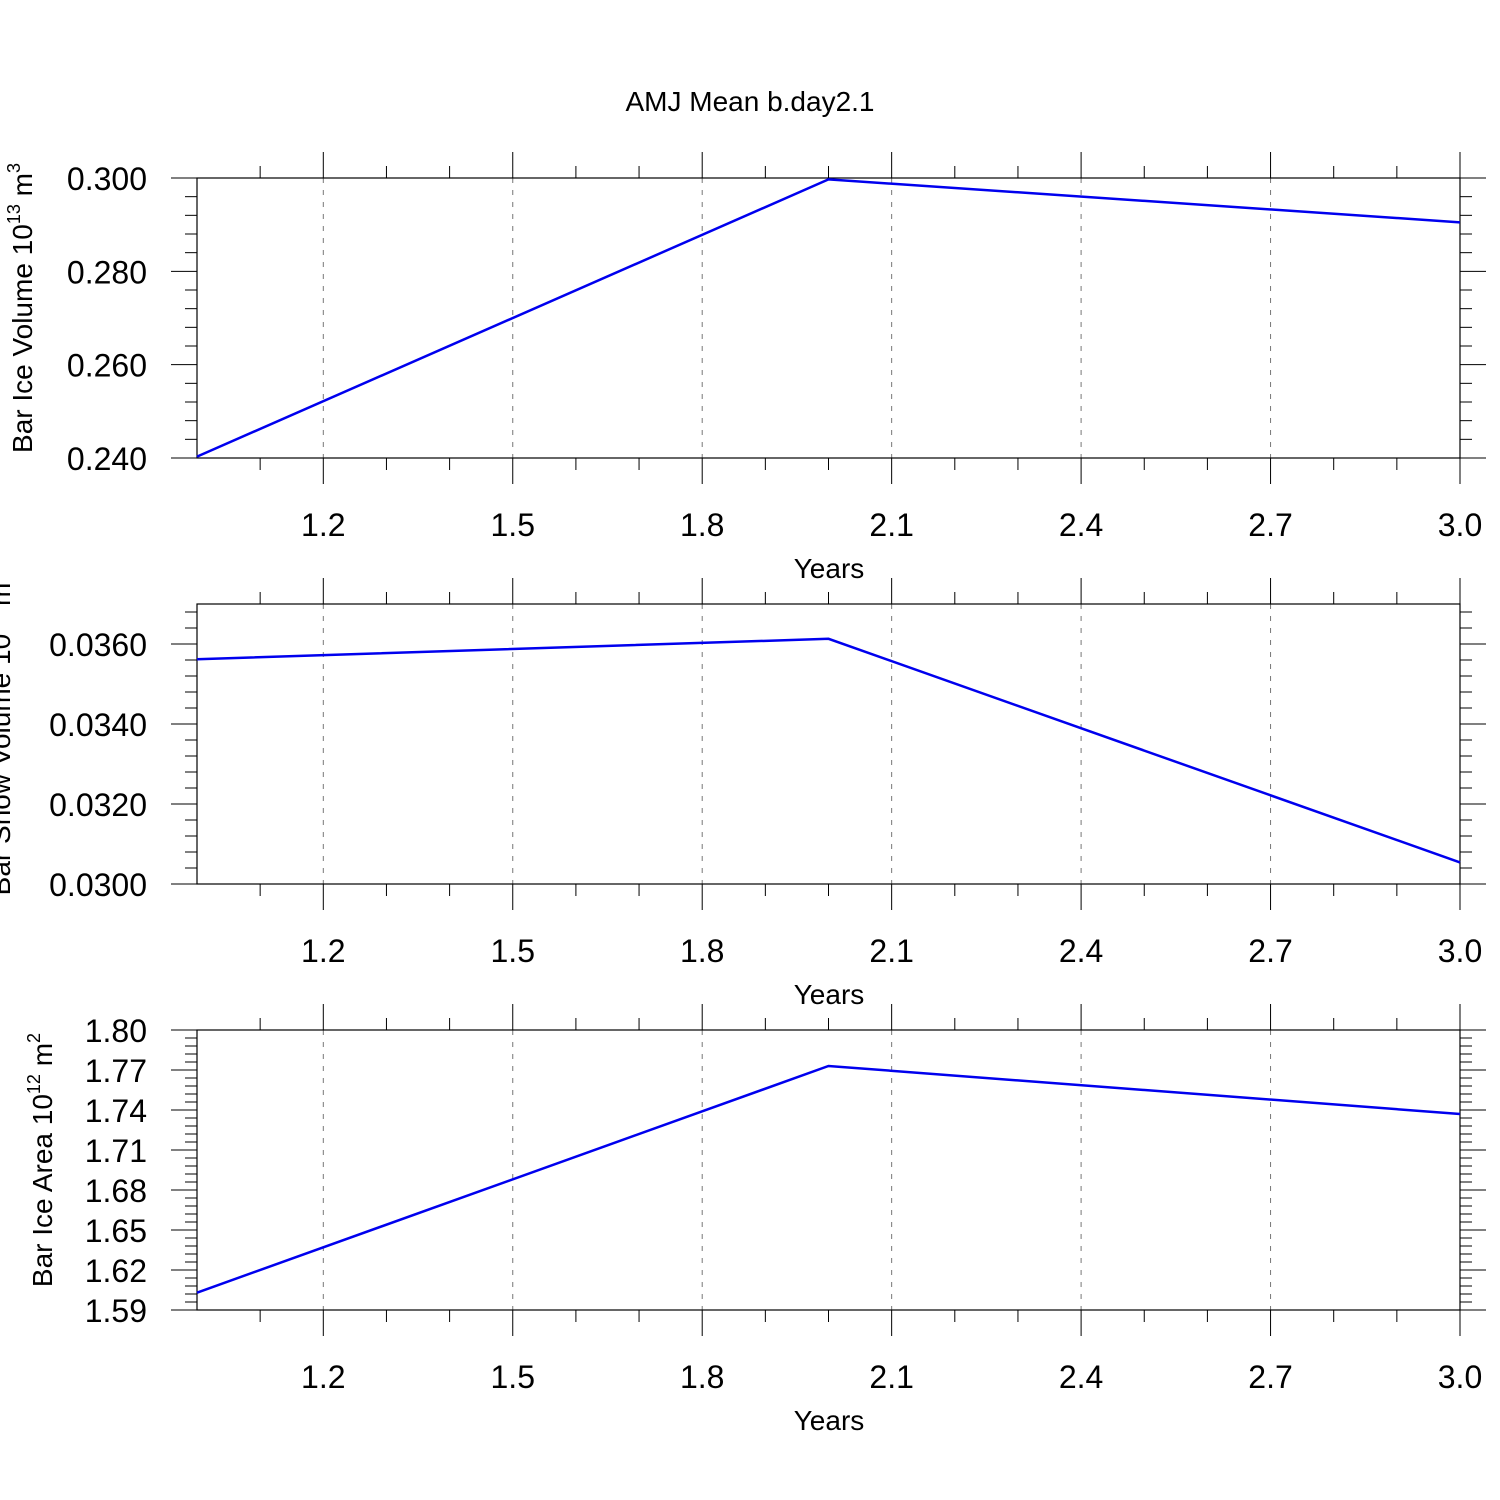  Describe the element at coordinates (116, 1271) in the screenshot. I see `y-tick-label: 1.62` at that location.